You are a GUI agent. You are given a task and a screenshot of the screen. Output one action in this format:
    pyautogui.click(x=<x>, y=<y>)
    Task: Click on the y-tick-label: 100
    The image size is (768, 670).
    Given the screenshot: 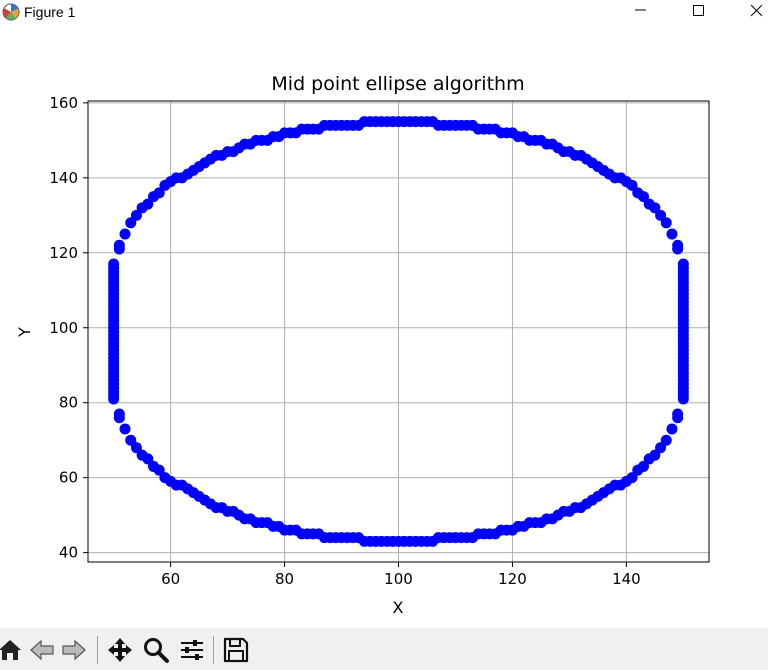 What is the action you would take?
    pyautogui.click(x=63, y=328)
    